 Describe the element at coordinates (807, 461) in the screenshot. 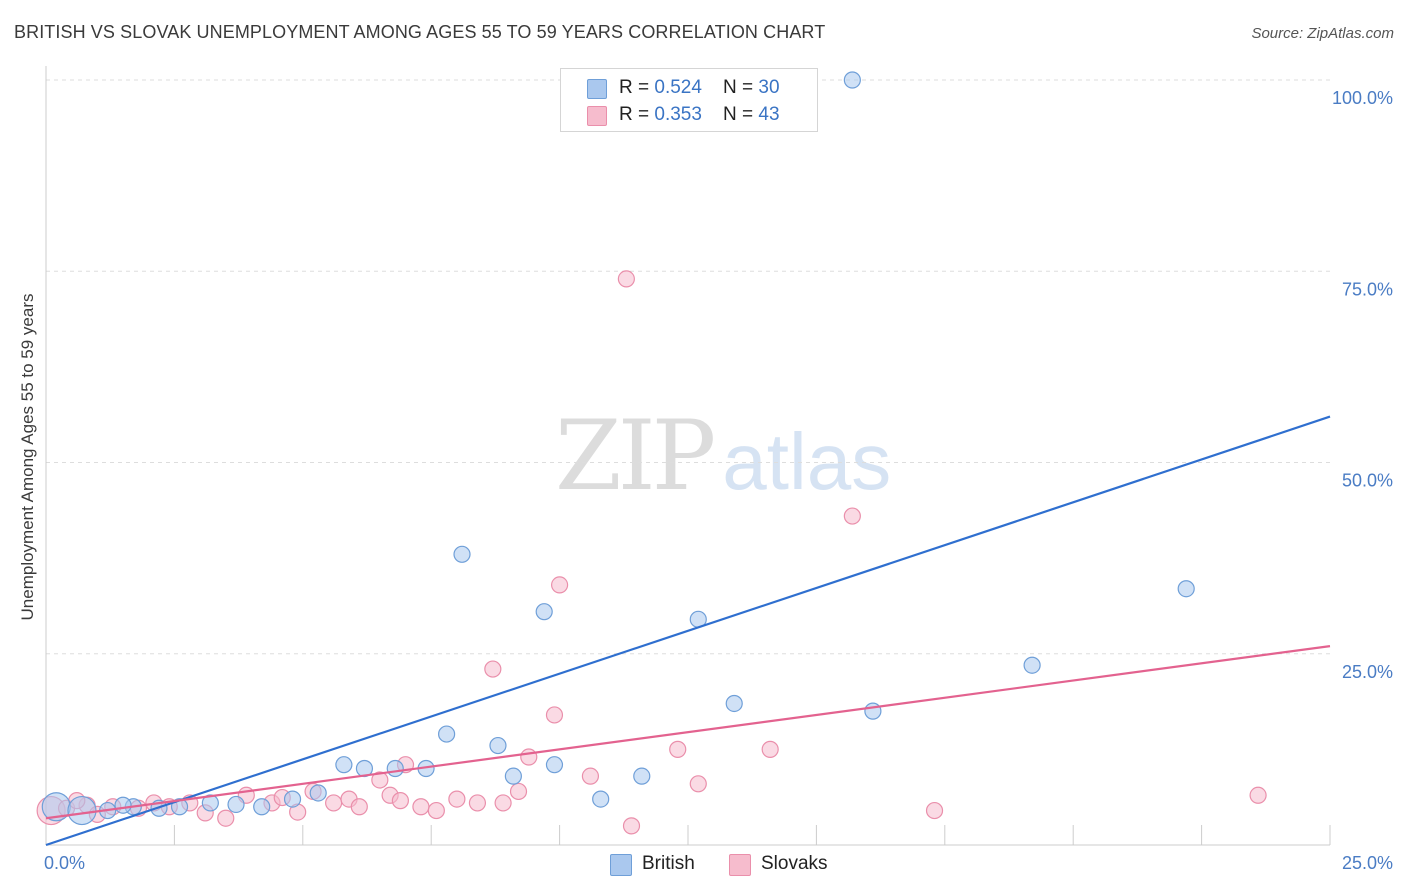

I see `watermark-atlas: atlas` at that location.